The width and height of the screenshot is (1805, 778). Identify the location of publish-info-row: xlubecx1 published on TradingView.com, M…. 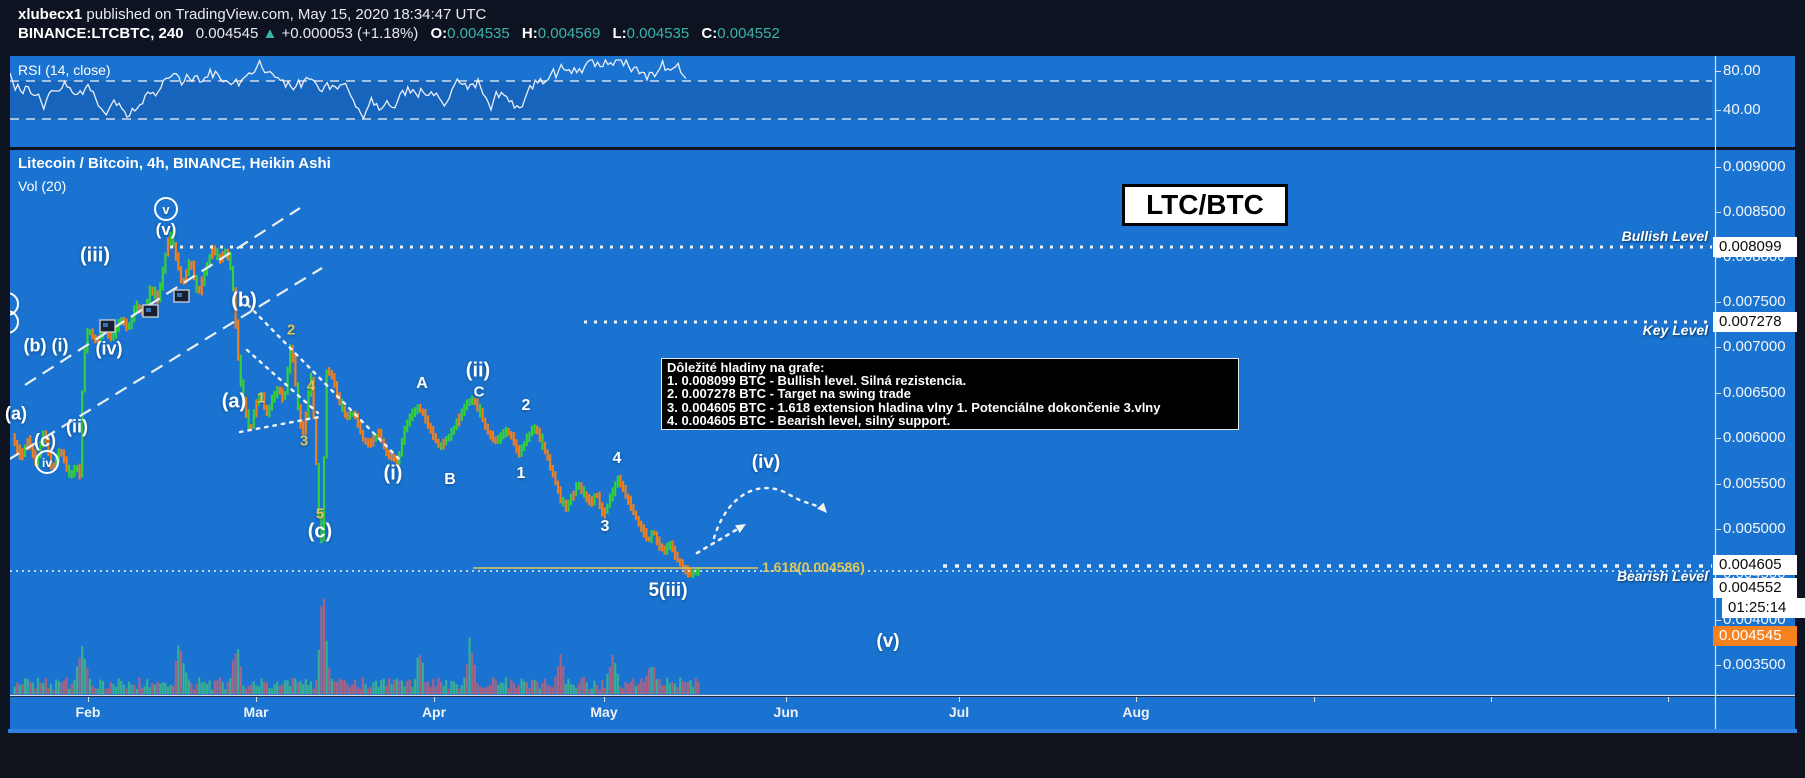
(252, 14).